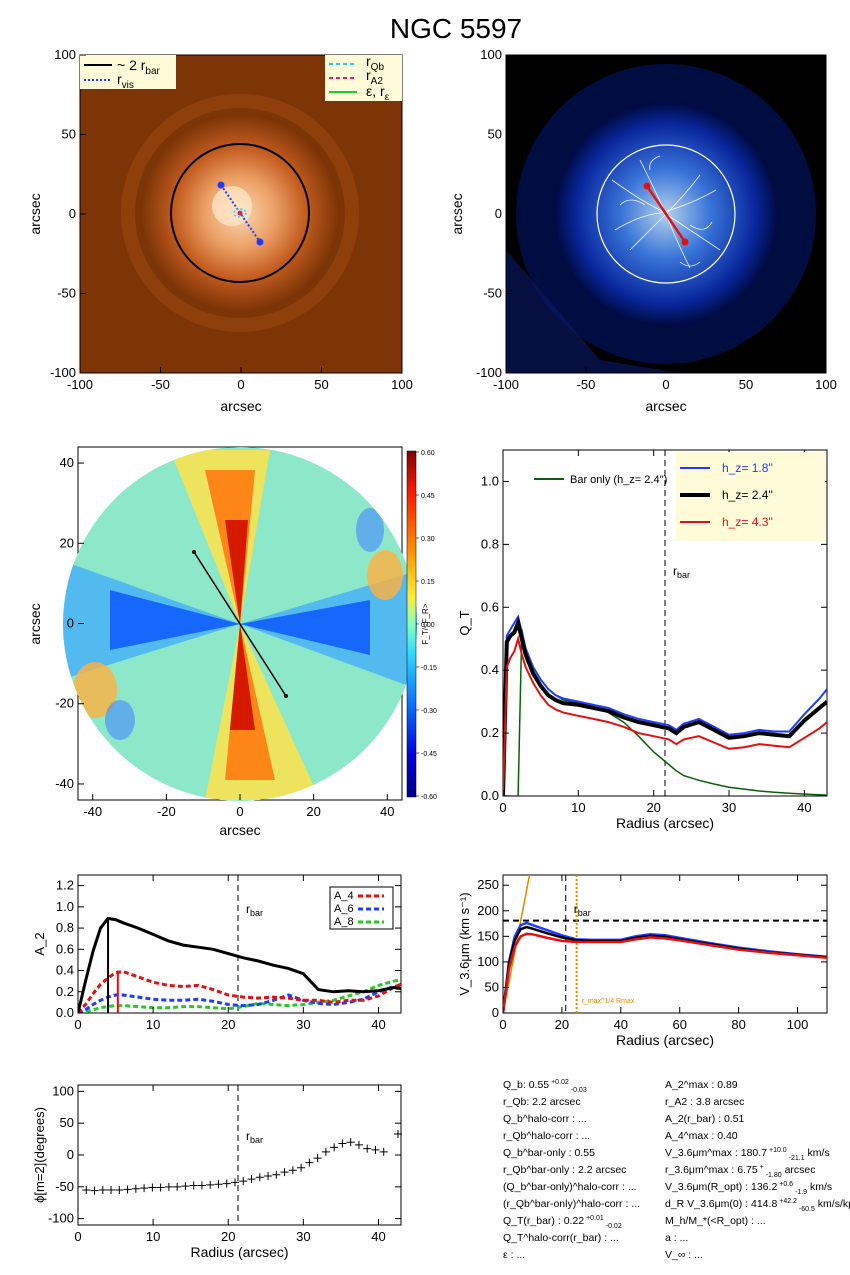  I want to click on y-tick-label: 0.4, so click(490, 669).